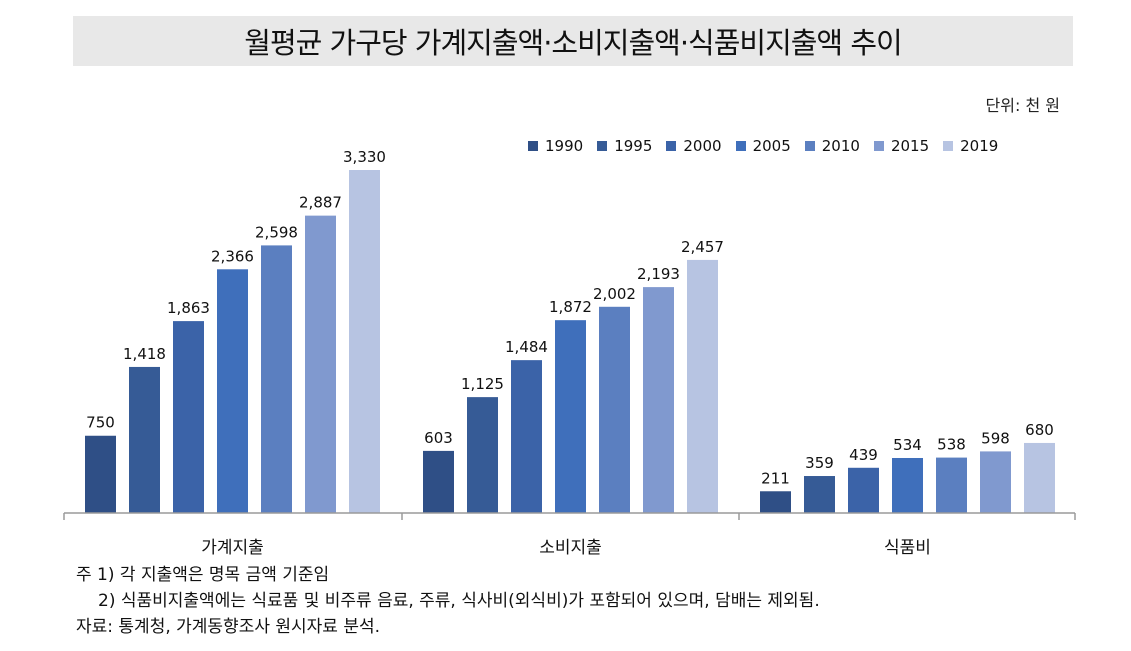 This screenshot has height=651, width=1131. What do you see at coordinates (228, 627) in the screenshot?
I see `source-note: 자료: 통계청, 가계동향조사 원시자료 분석.` at bounding box center [228, 627].